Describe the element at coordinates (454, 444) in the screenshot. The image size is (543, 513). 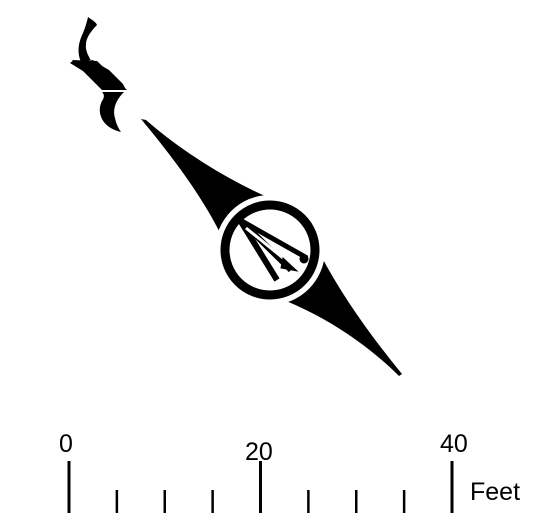
I see `scale-label-40: 40` at that location.